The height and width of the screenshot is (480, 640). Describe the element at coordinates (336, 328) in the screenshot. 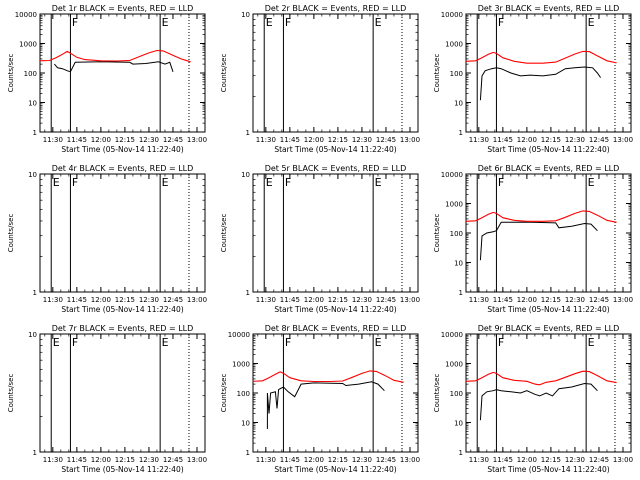

I see `chart-title: Det 8r BLACK = Events, RED = LLD` at that location.